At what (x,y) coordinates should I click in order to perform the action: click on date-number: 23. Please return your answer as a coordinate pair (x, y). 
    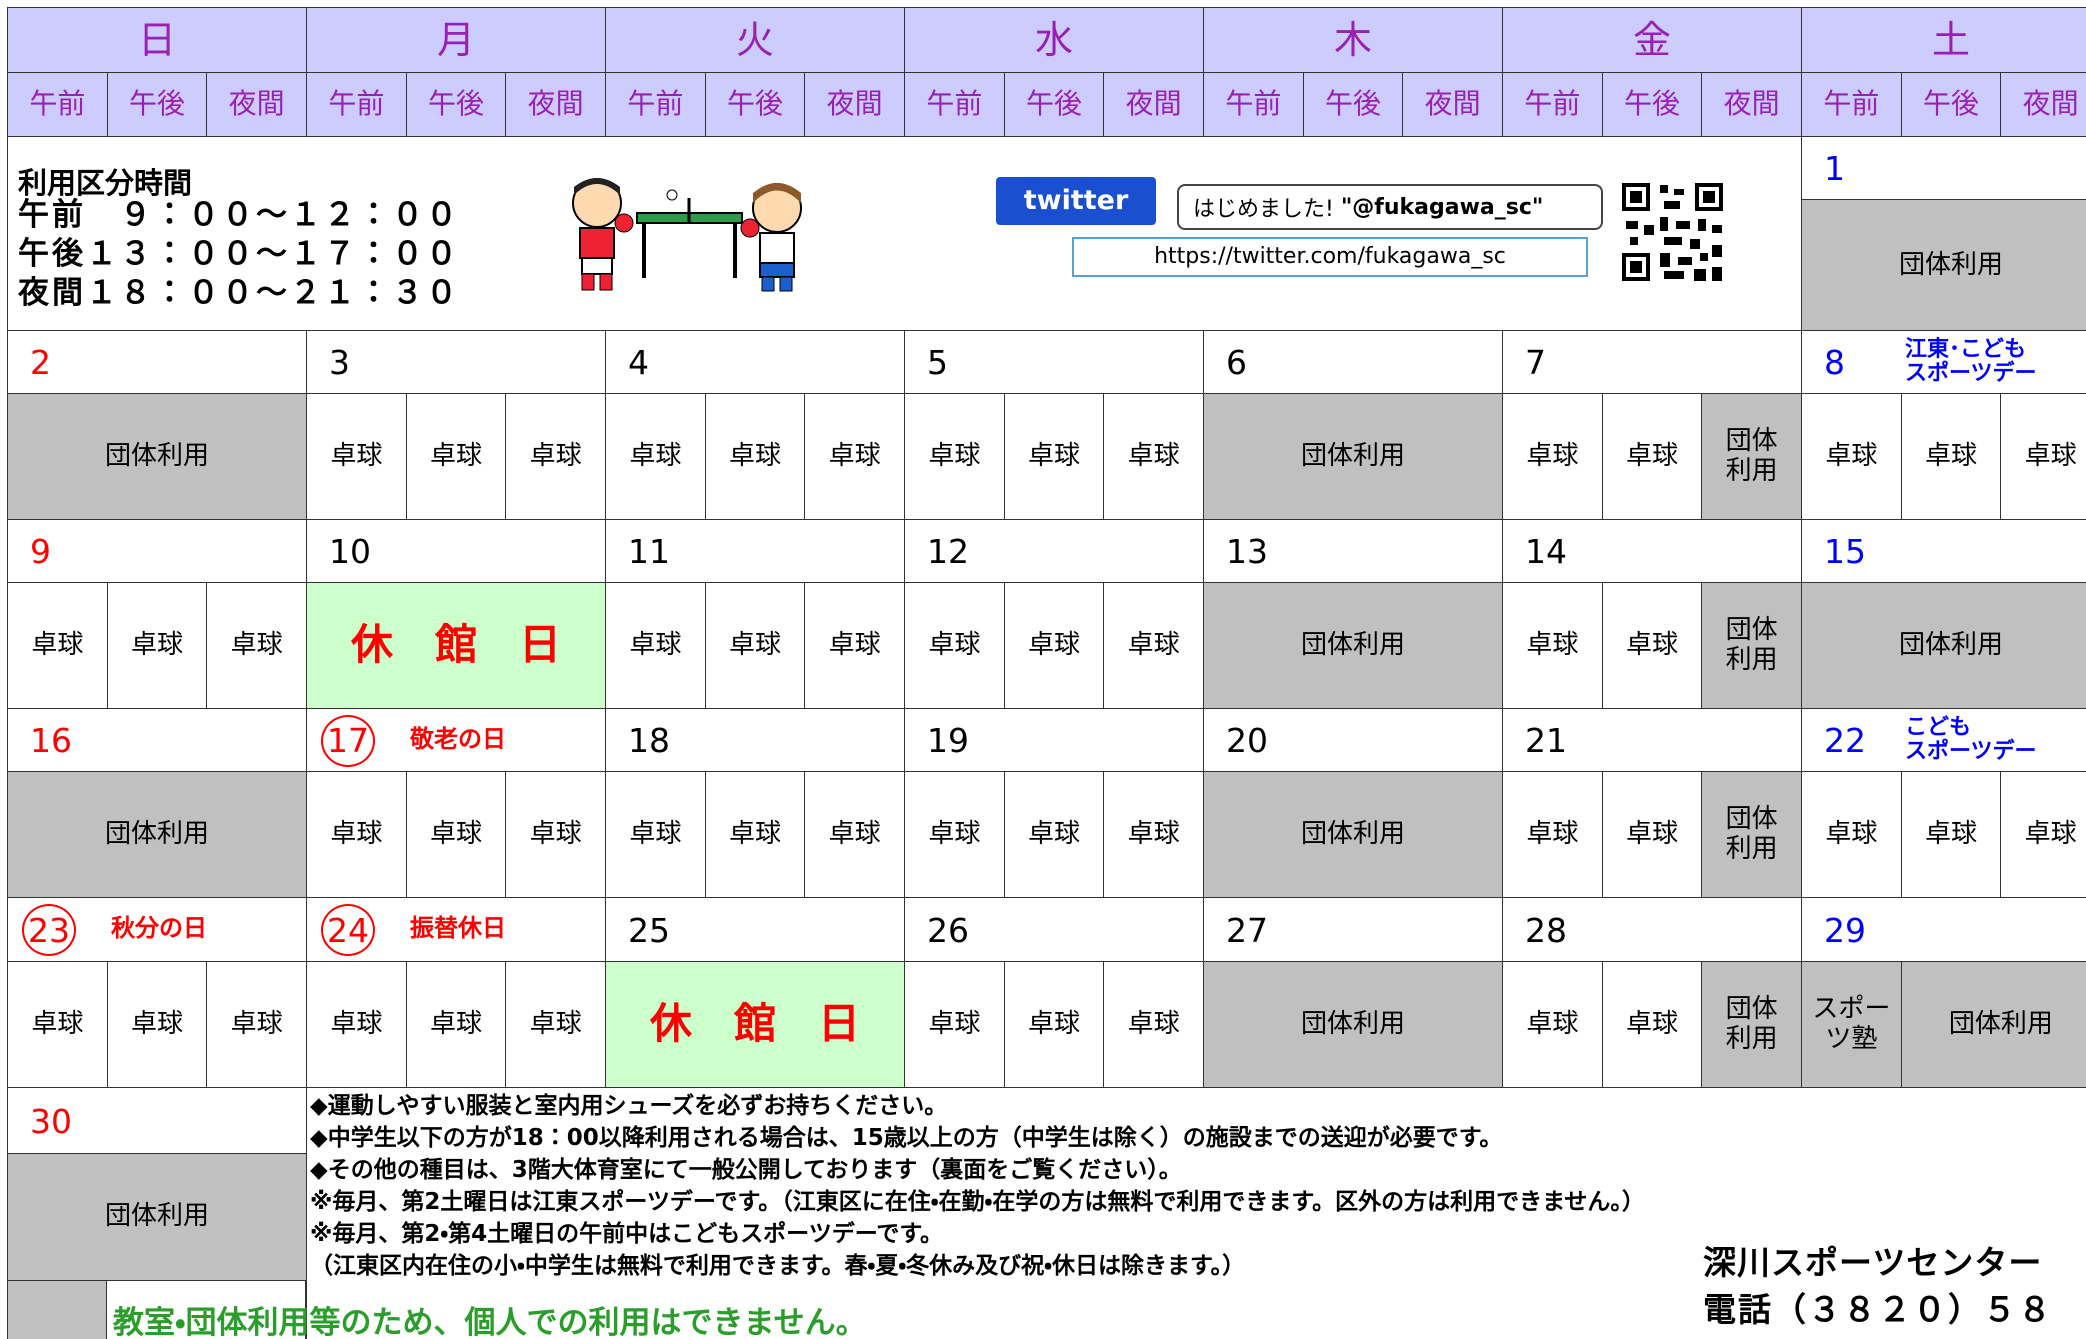
    Looking at the image, I should click on (49, 930).